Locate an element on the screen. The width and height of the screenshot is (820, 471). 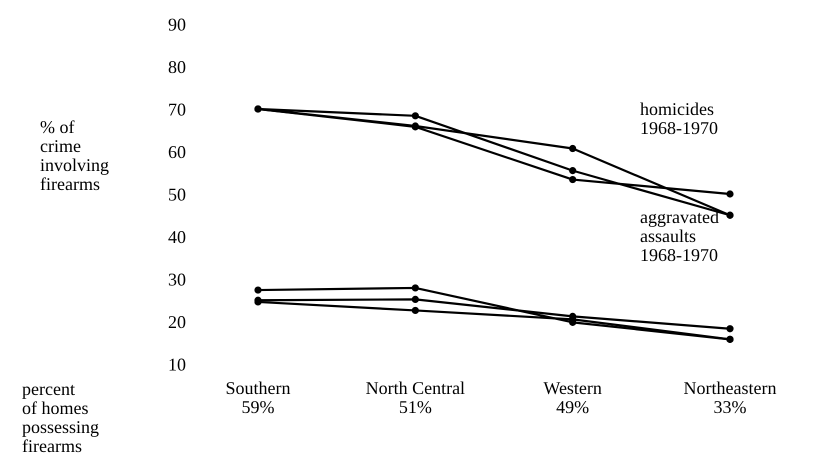
y-tick-label: 90 is located at coordinates (177, 24).